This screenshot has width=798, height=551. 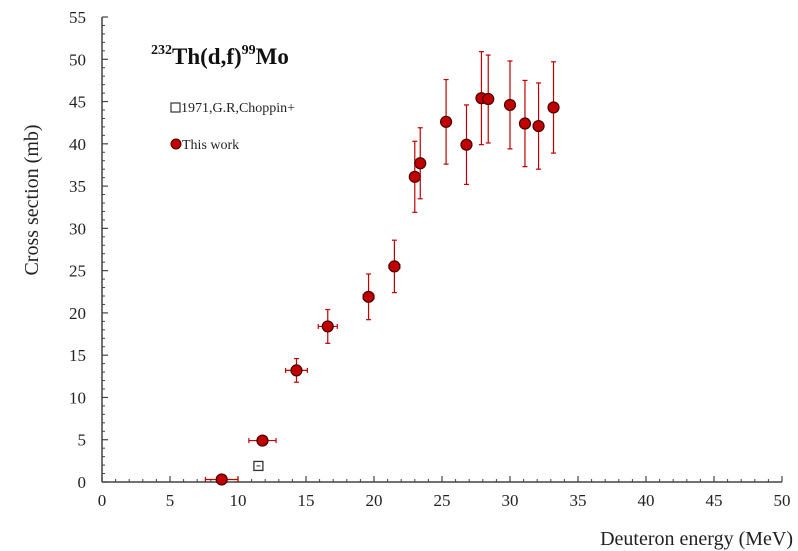 I want to click on x-tick-label: 15, so click(x=306, y=500).